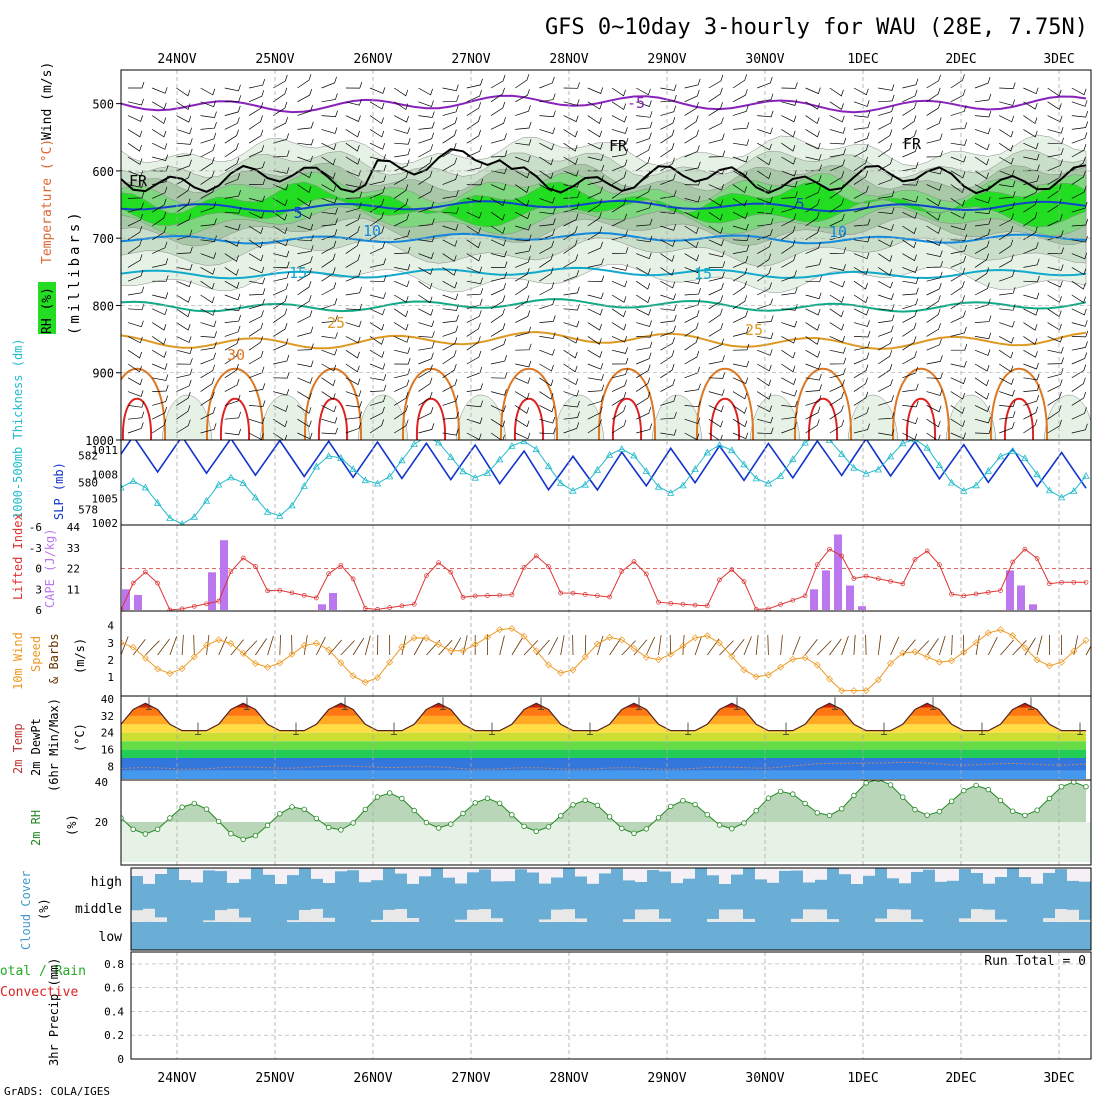  What do you see at coordinates (604, 659) in the screenshot?
I see `wind10-series-line` at bounding box center [604, 659].